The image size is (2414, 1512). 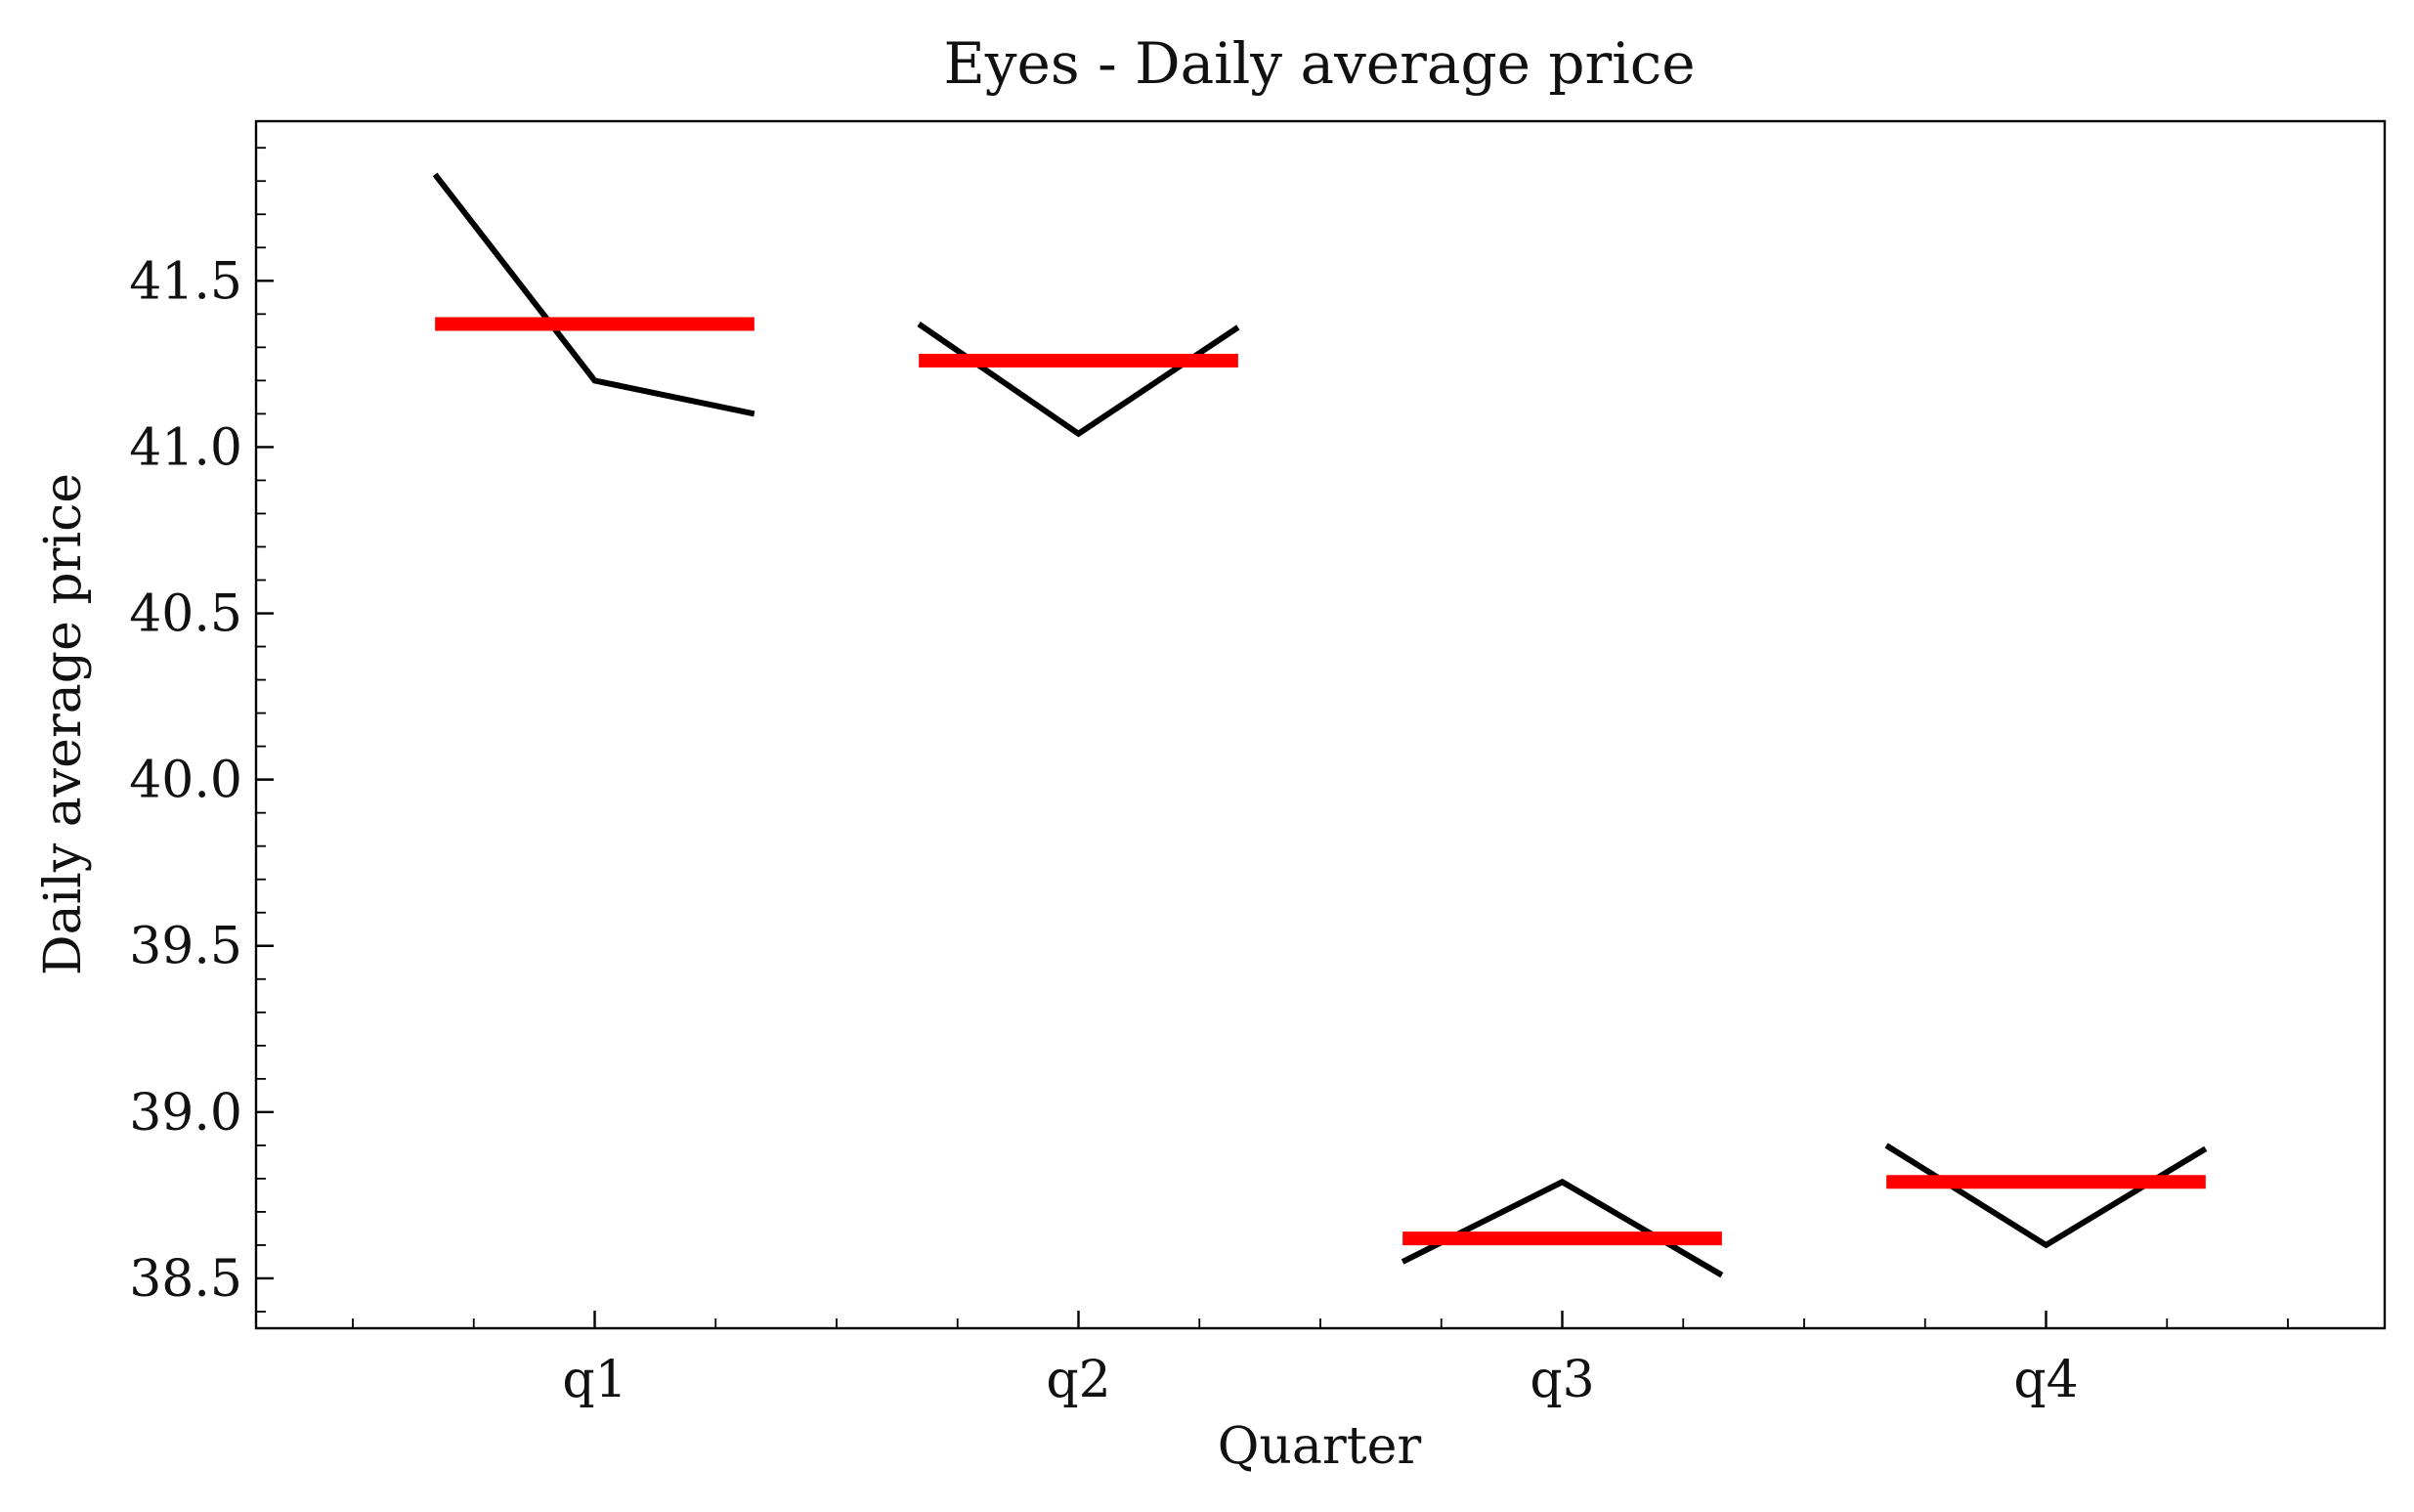 What do you see at coordinates (2045, 1380) in the screenshot?
I see `x-tick-label: q4` at bounding box center [2045, 1380].